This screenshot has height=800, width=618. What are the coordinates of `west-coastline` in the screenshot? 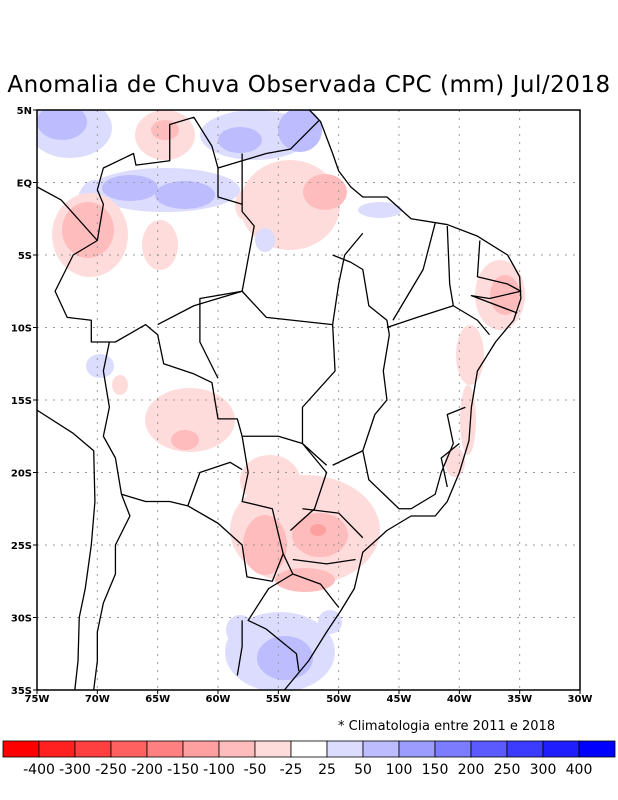 It's located at (66, 549).